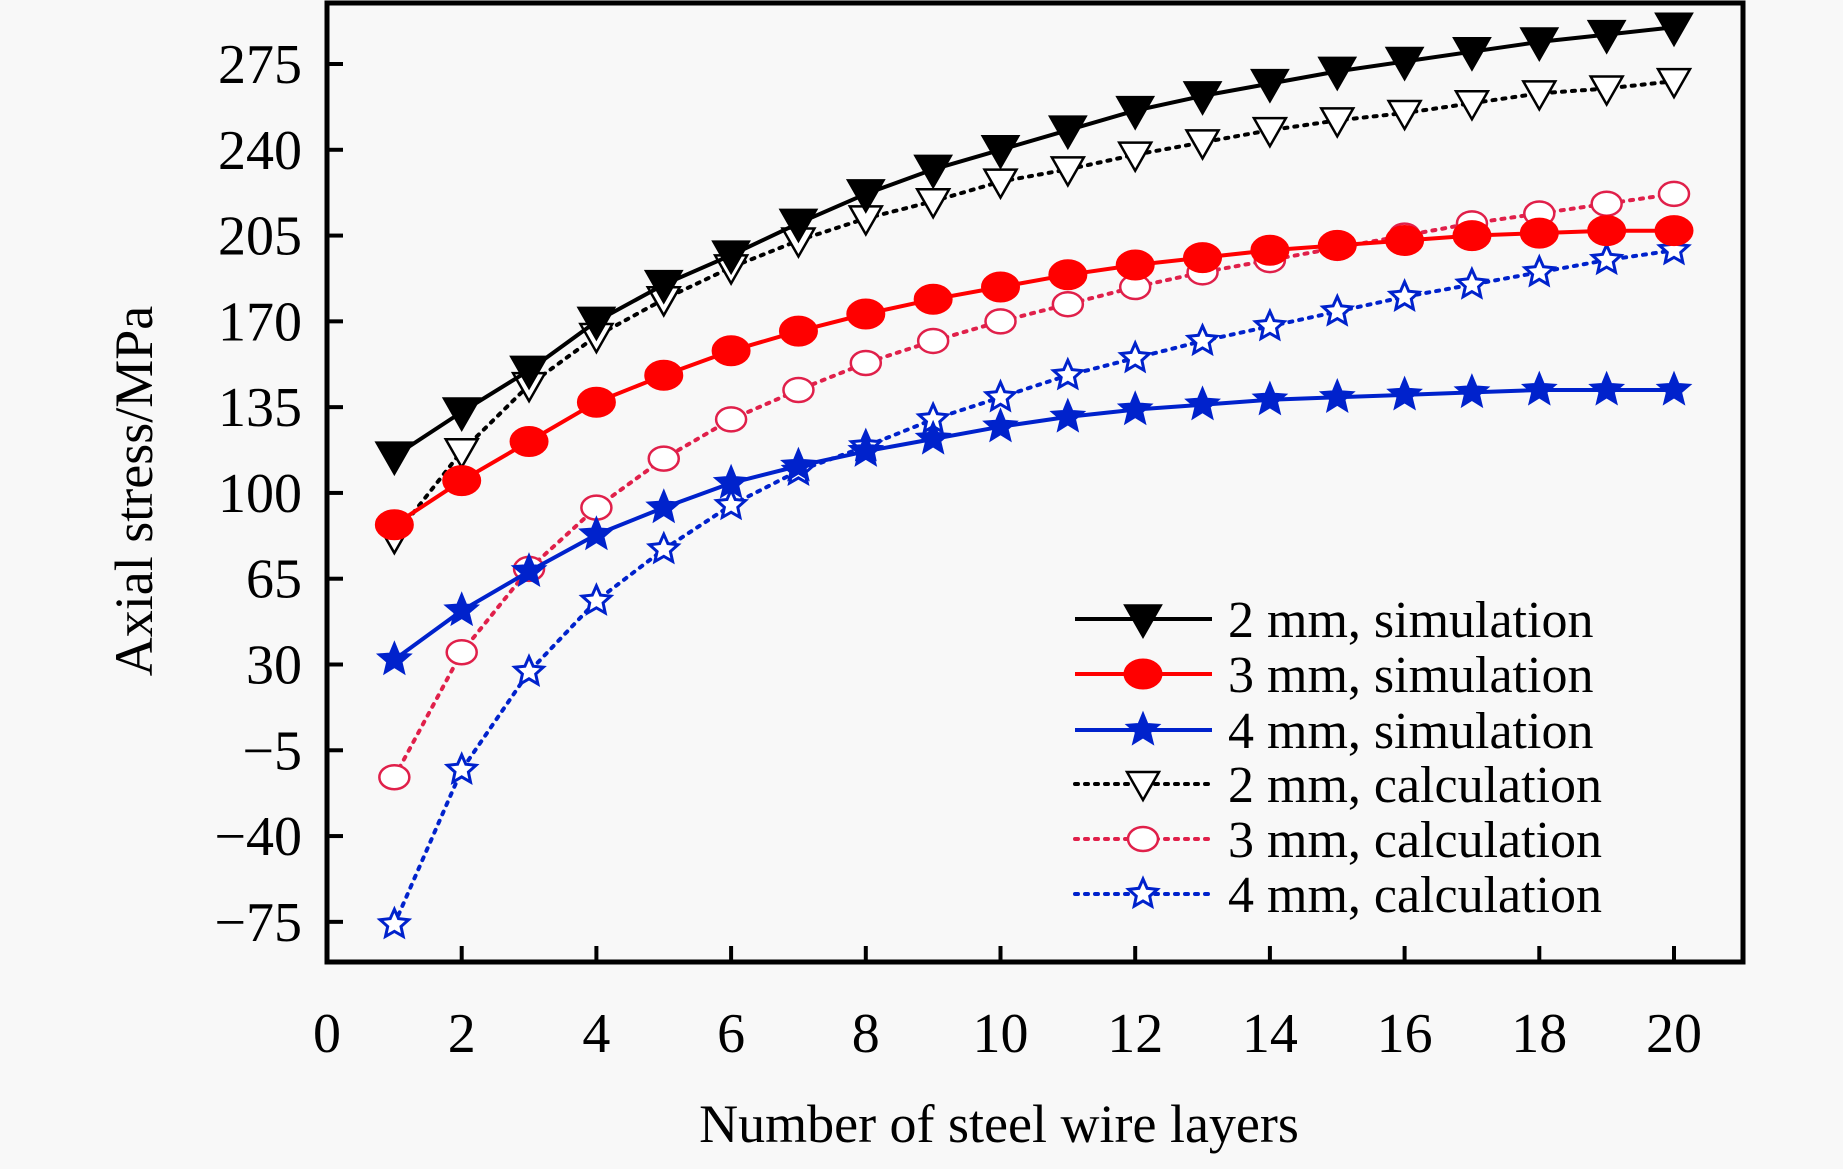 This screenshot has height=1169, width=1843. Describe the element at coordinates (260, 237) in the screenshot. I see `y-tick-label: 205` at that location.